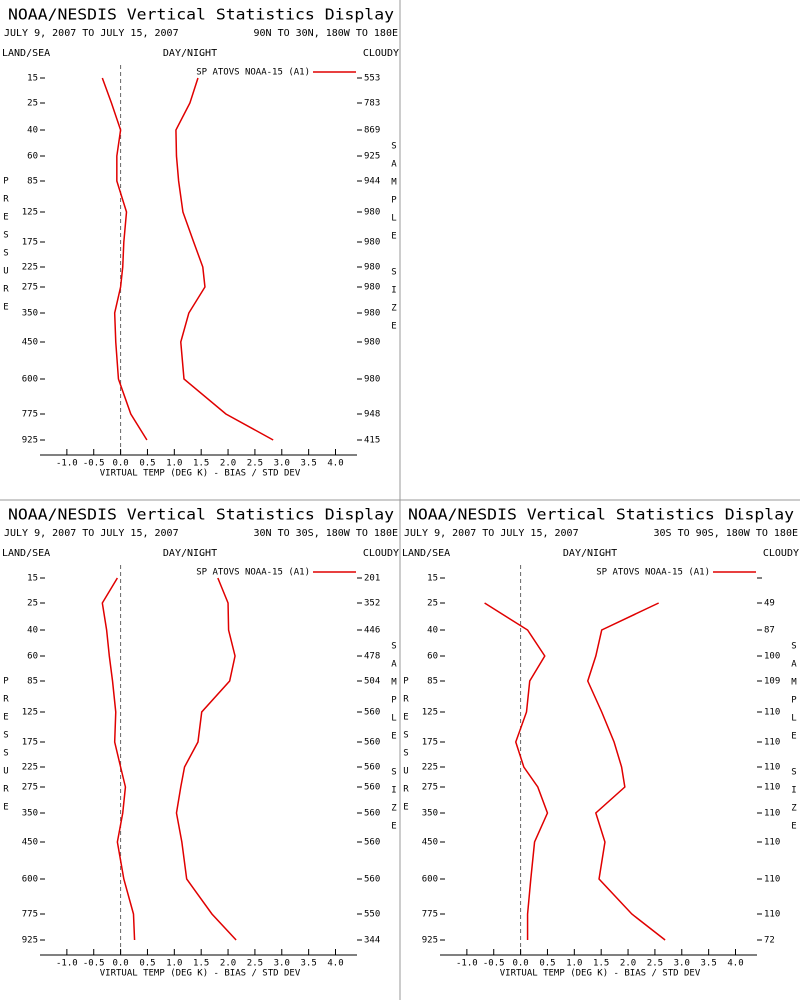  I want to click on title: NOAA/NESDIS Vertical Statistics Display, so click(201, 515).